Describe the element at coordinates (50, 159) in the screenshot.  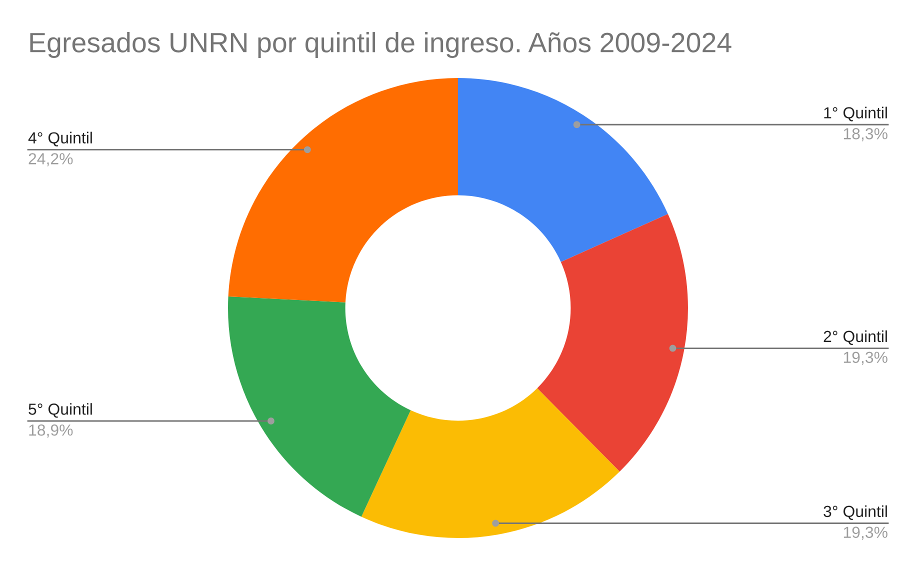
I see `data-label: 24,2%` at that location.